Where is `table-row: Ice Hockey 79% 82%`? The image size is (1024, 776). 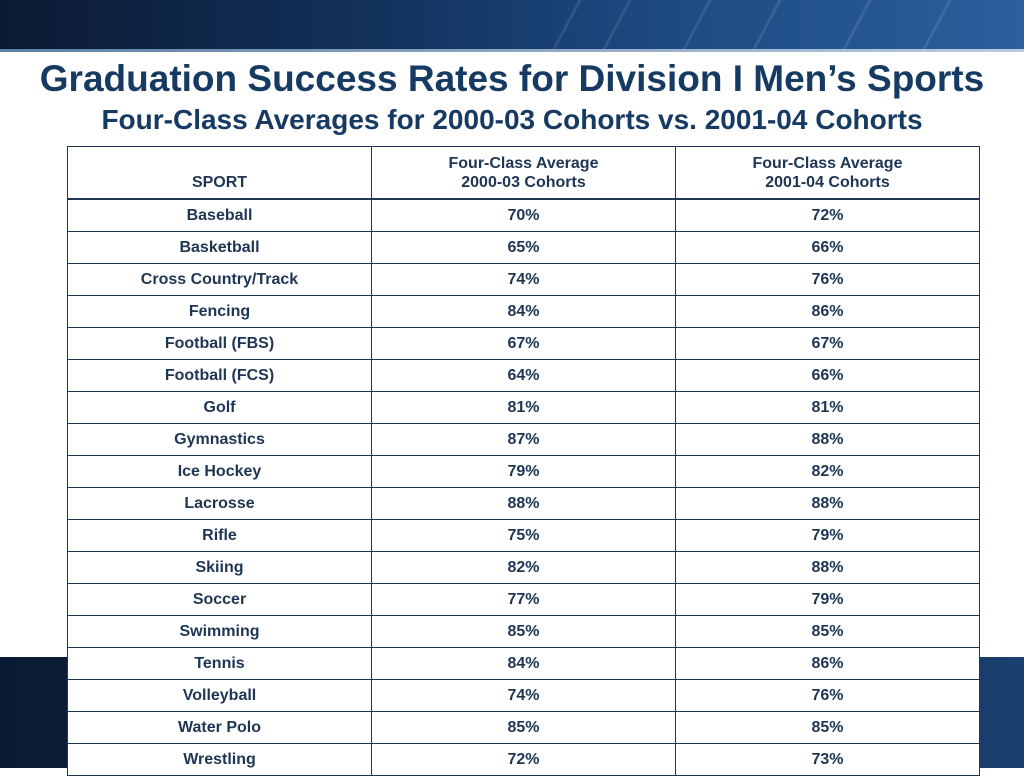 table-row: Ice Hockey 79% 82% is located at coordinates (523, 471).